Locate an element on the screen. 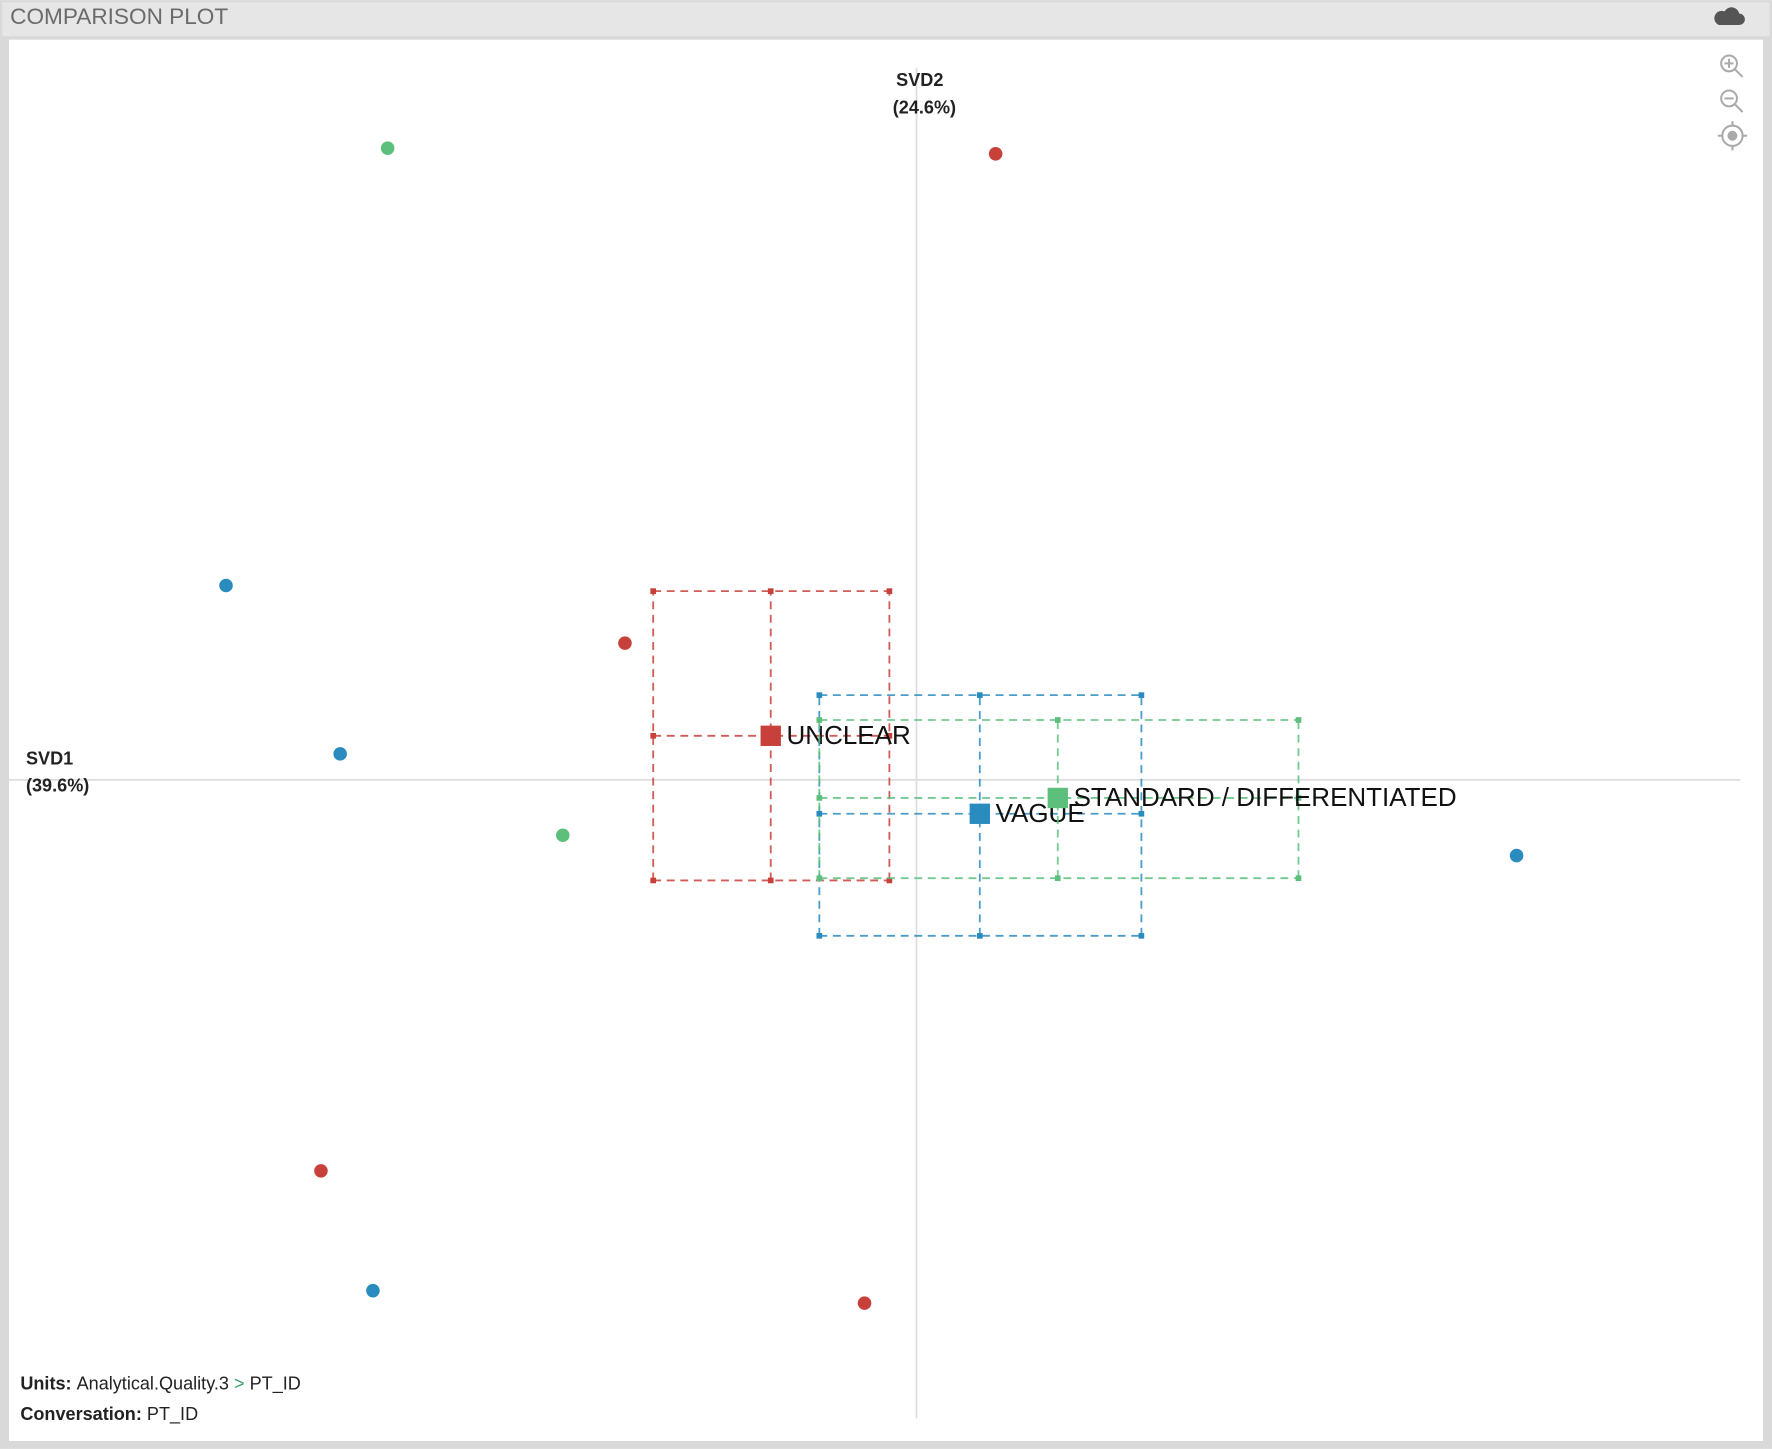  footer-units: Units: Analytical.Quality.3 > PT_ID is located at coordinates (160, 1383).